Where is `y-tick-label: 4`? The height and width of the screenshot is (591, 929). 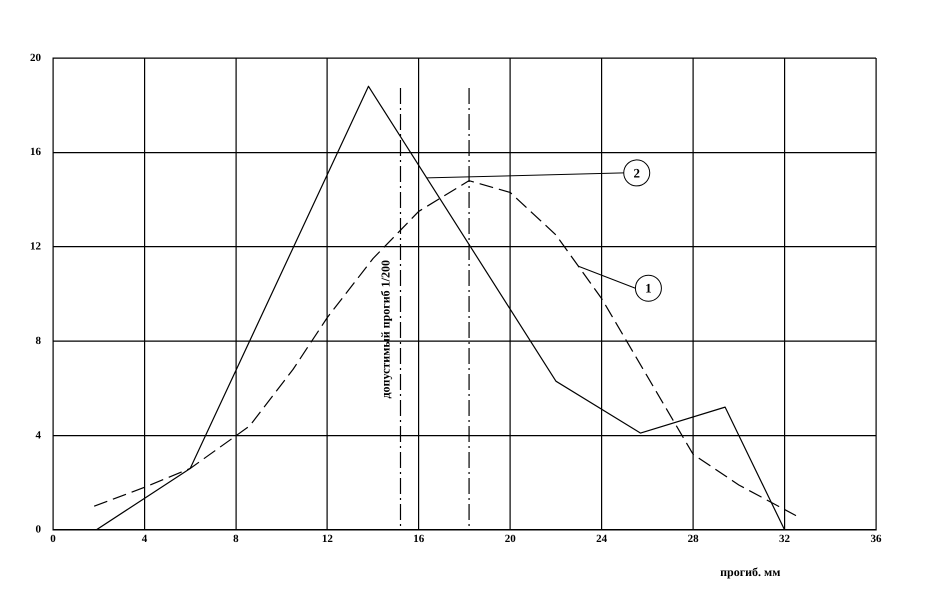 y-tick-label: 4 is located at coordinates (39, 435).